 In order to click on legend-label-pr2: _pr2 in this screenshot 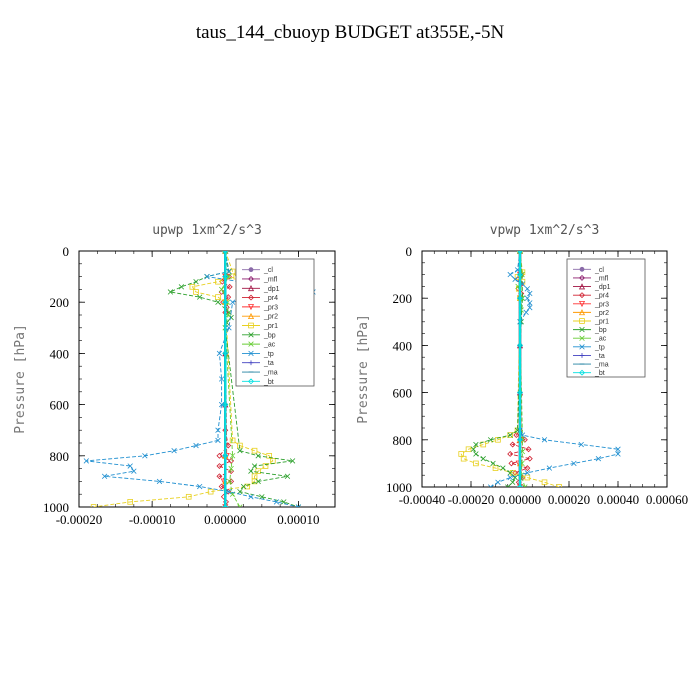, I will do `click(601, 313)`.